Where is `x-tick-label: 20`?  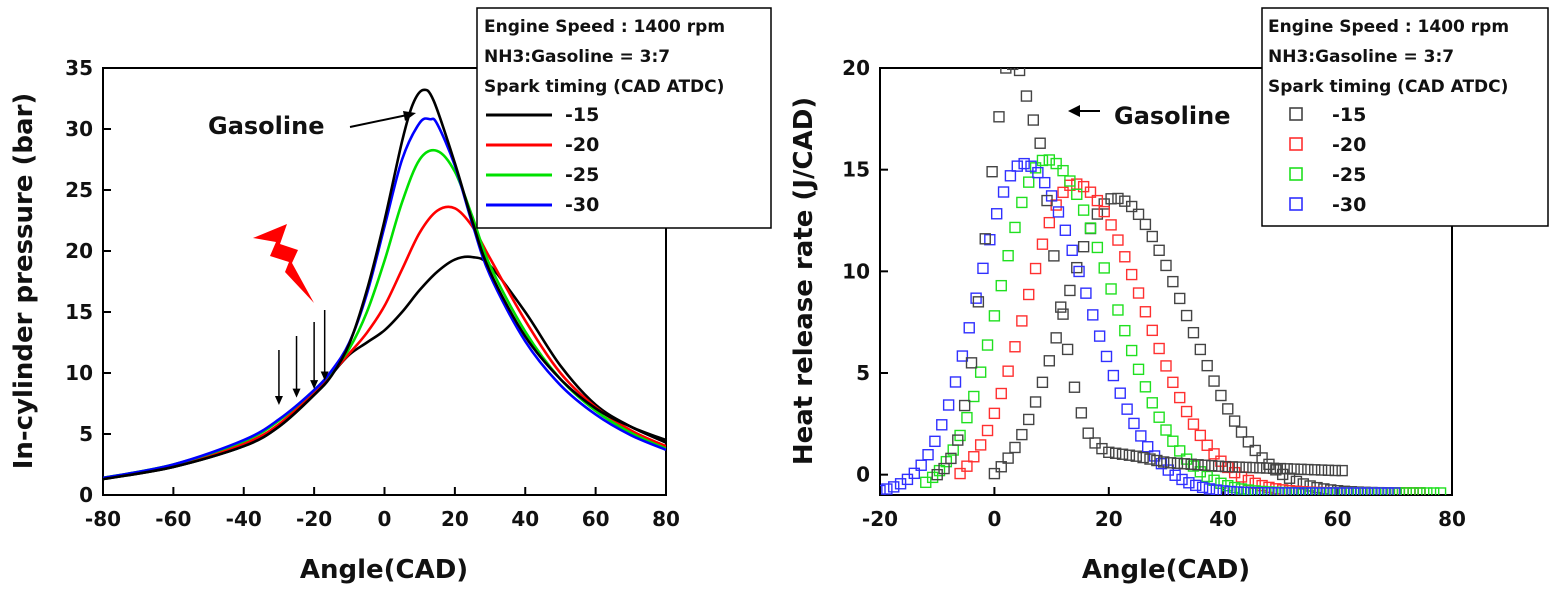
x-tick-label: 20 is located at coordinates (1109, 519).